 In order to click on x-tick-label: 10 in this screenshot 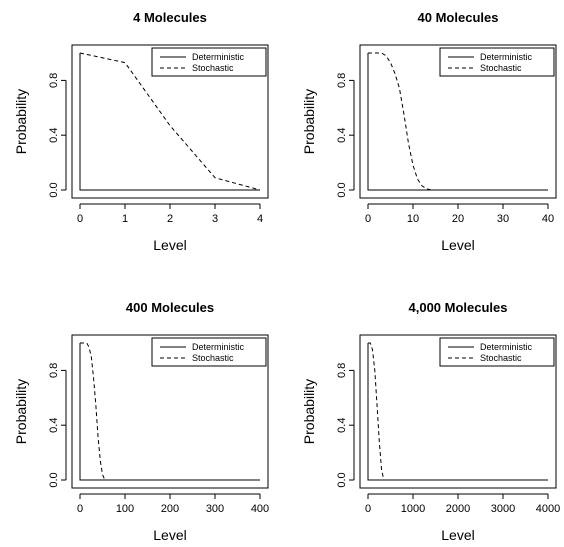, I will do `click(413, 219)`.